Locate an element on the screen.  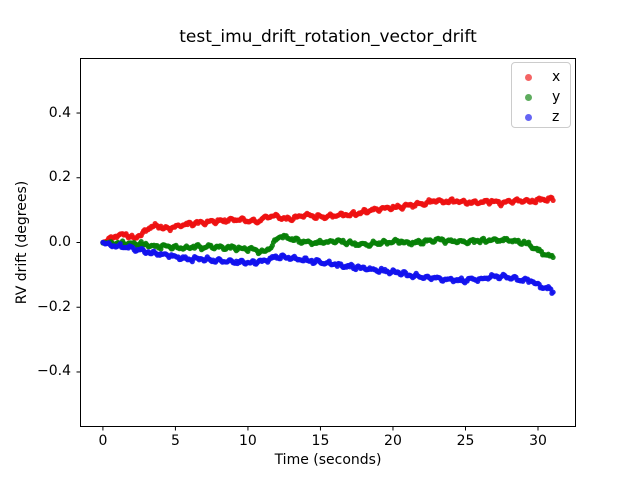
series-z-points is located at coordinates (328, 267).